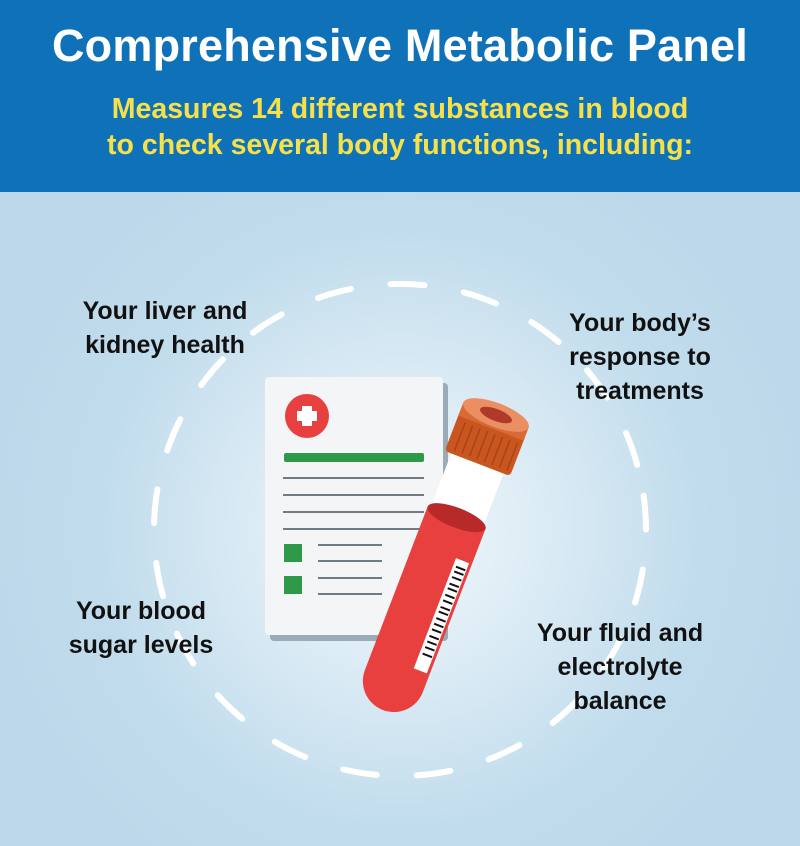 Image resolution: width=800 pixels, height=846 pixels. Describe the element at coordinates (399, 45) in the screenshot. I see `page-title: Comprehensive Metabolic Panel` at that location.